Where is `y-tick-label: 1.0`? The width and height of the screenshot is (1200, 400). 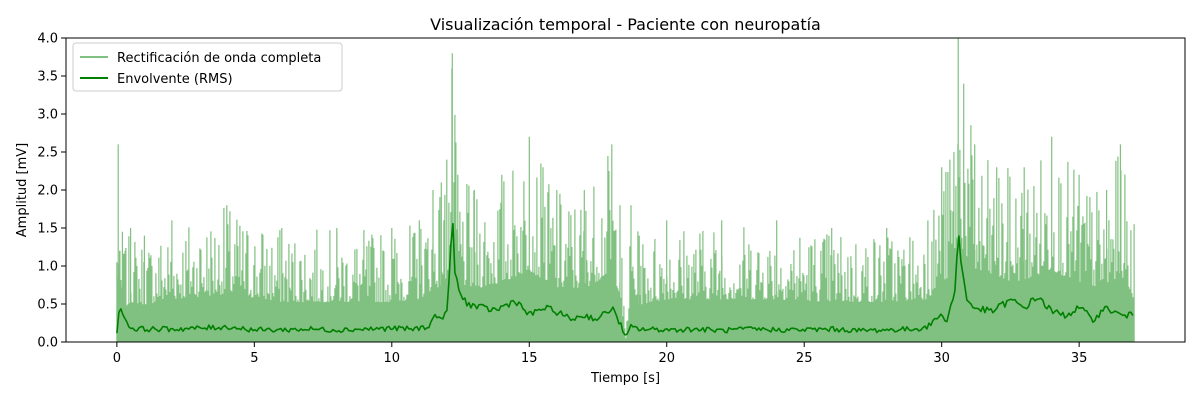
y-tick-label: 1.0 is located at coordinates (47, 267).